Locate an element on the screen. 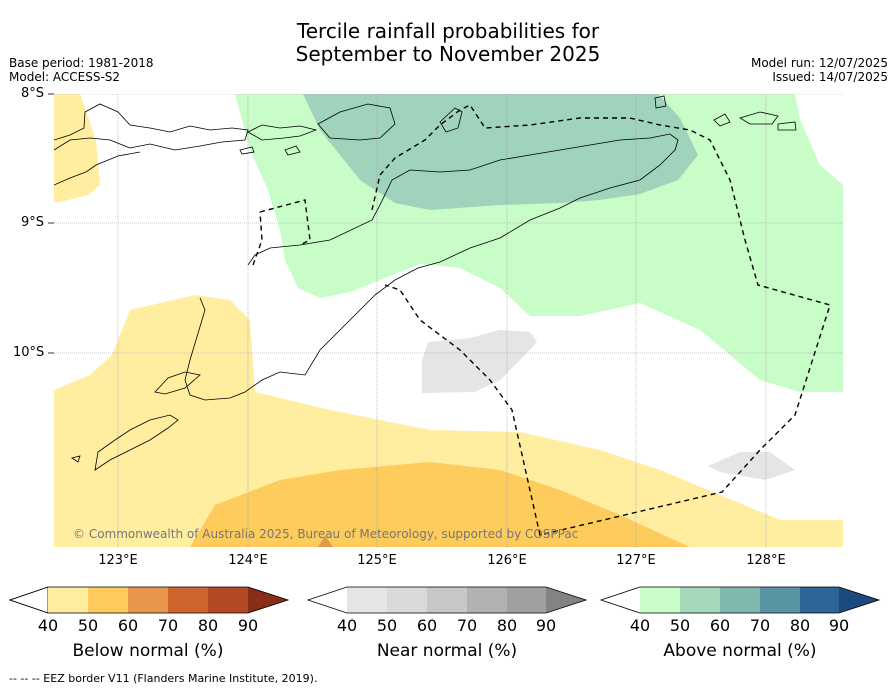 The image size is (896, 690). colorbar-below-normal is located at coordinates (149, 600).